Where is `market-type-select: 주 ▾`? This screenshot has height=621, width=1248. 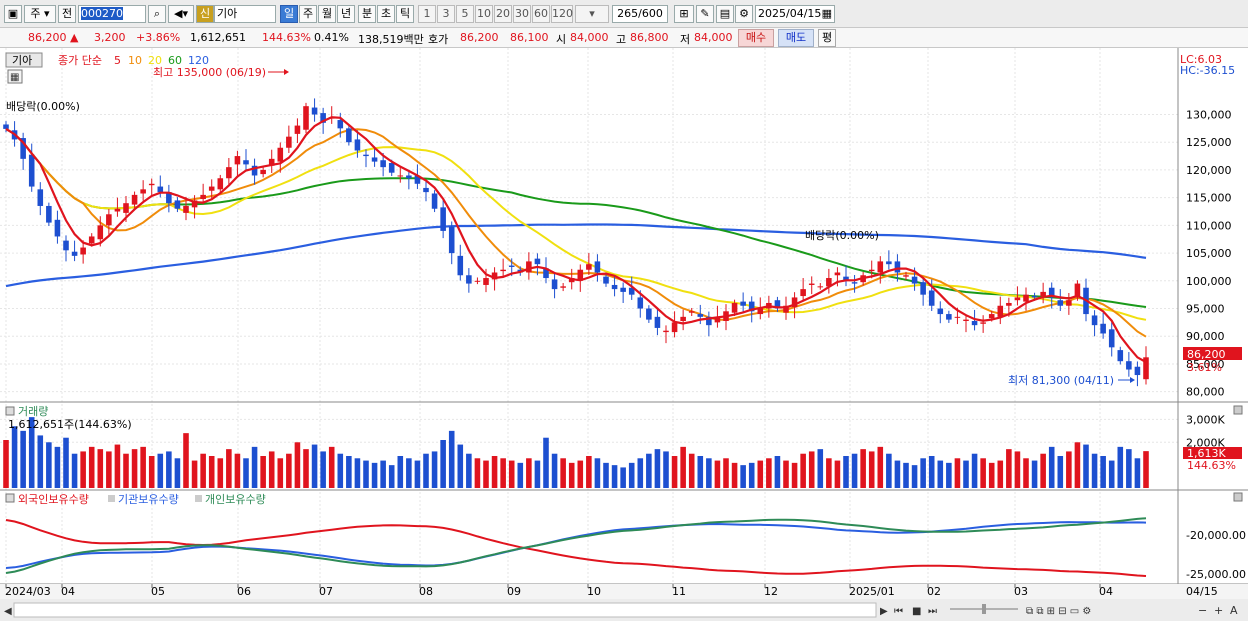 market-type-select: 주 ▾ is located at coordinates (40, 14).